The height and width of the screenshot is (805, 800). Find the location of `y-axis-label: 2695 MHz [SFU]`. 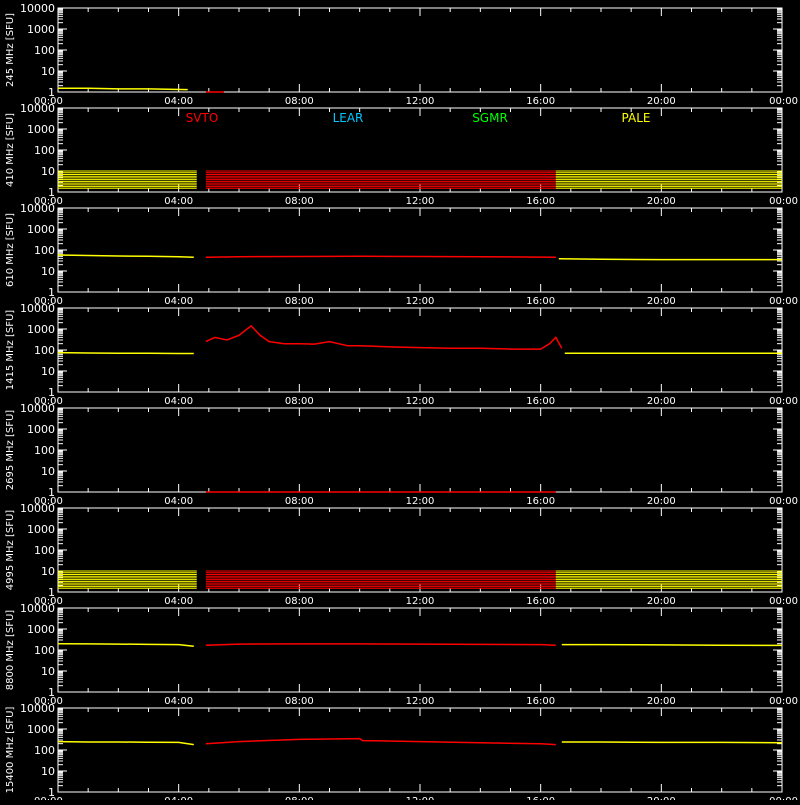

y-axis-label: 2695 MHz [SFU] is located at coordinates (10, 450).